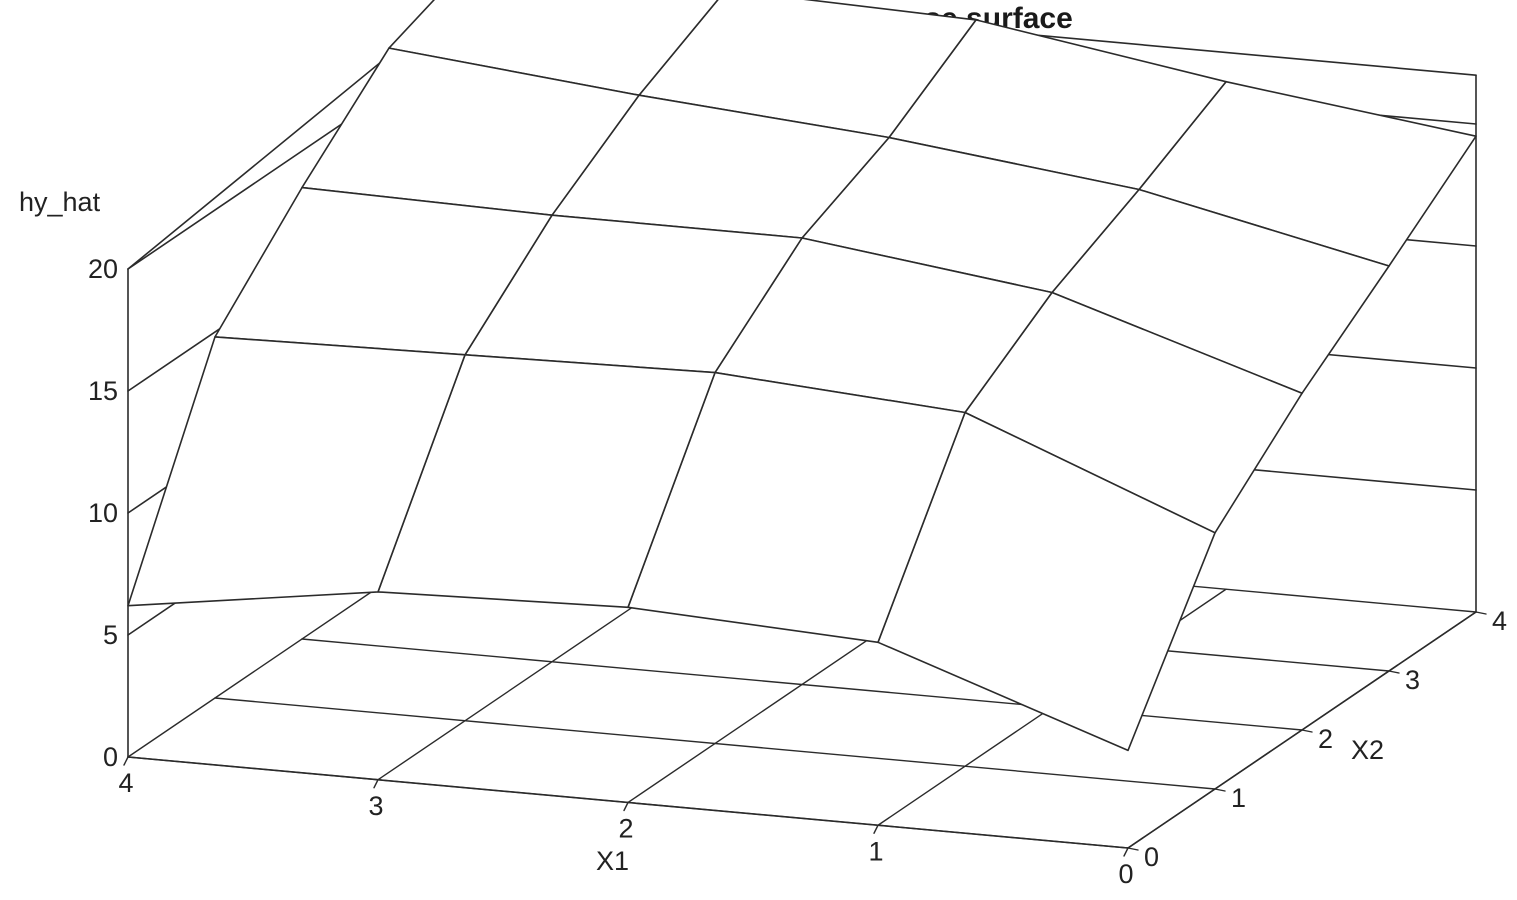 The height and width of the screenshot is (900, 1517). Describe the element at coordinates (375, 806) in the screenshot. I see `x1-tick-label: 3` at that location.